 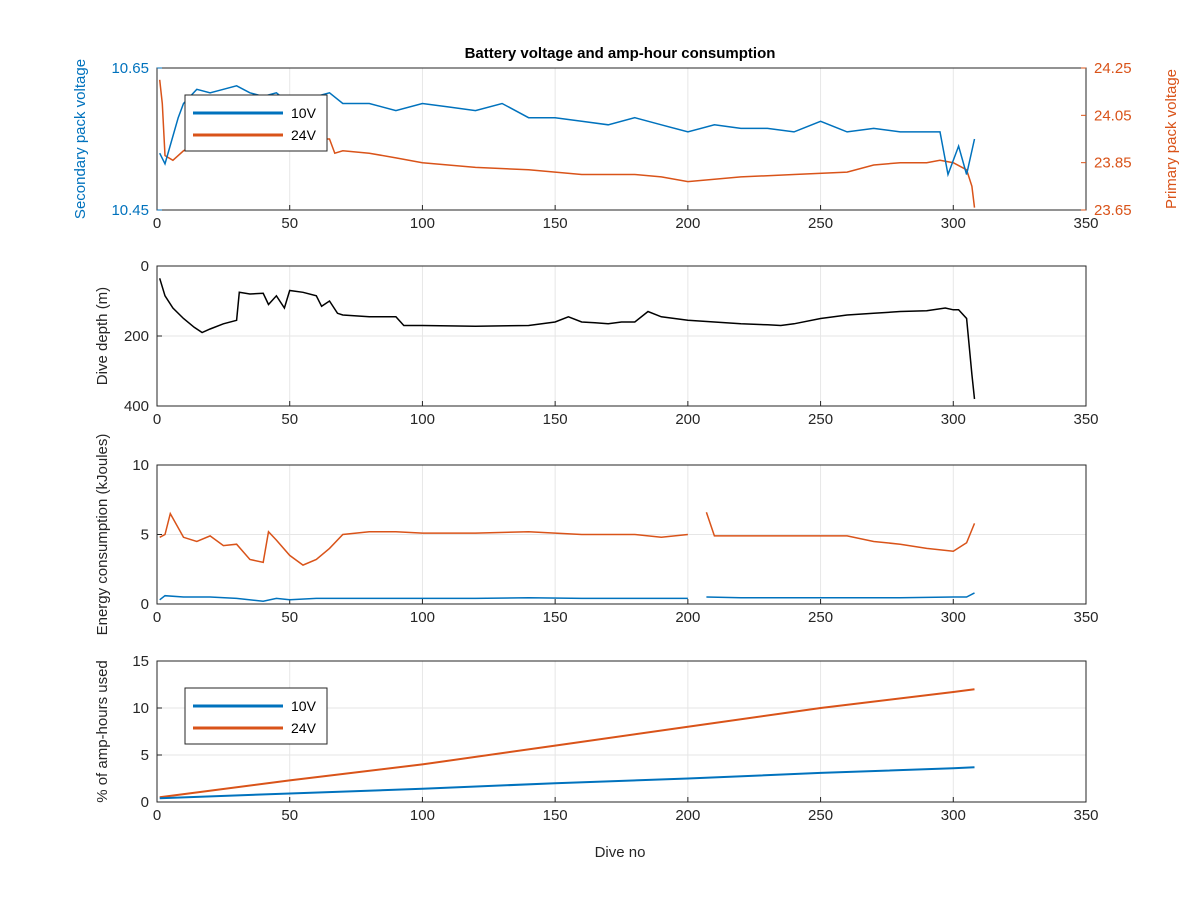 What do you see at coordinates (1171, 139) in the screenshot?
I see `y2-axis-label: Primary pack voltage` at bounding box center [1171, 139].